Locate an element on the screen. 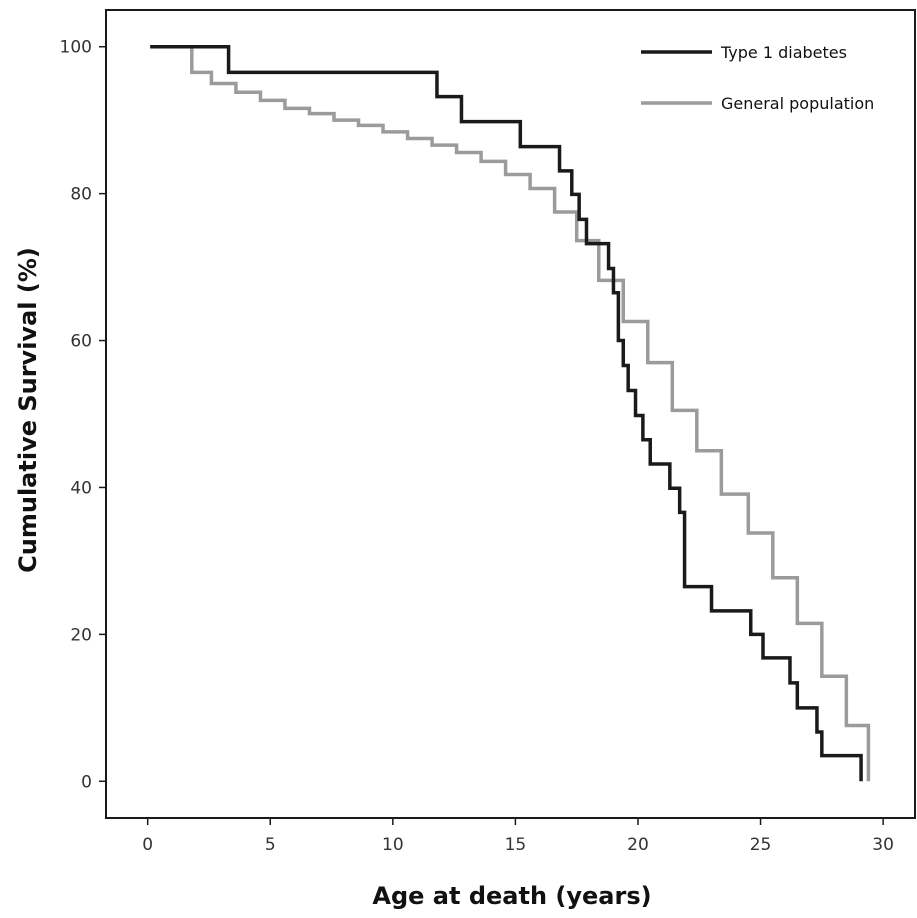 The width and height of the screenshot is (917, 918). x-axis-title: Age at death (years) is located at coordinates (511, 896).